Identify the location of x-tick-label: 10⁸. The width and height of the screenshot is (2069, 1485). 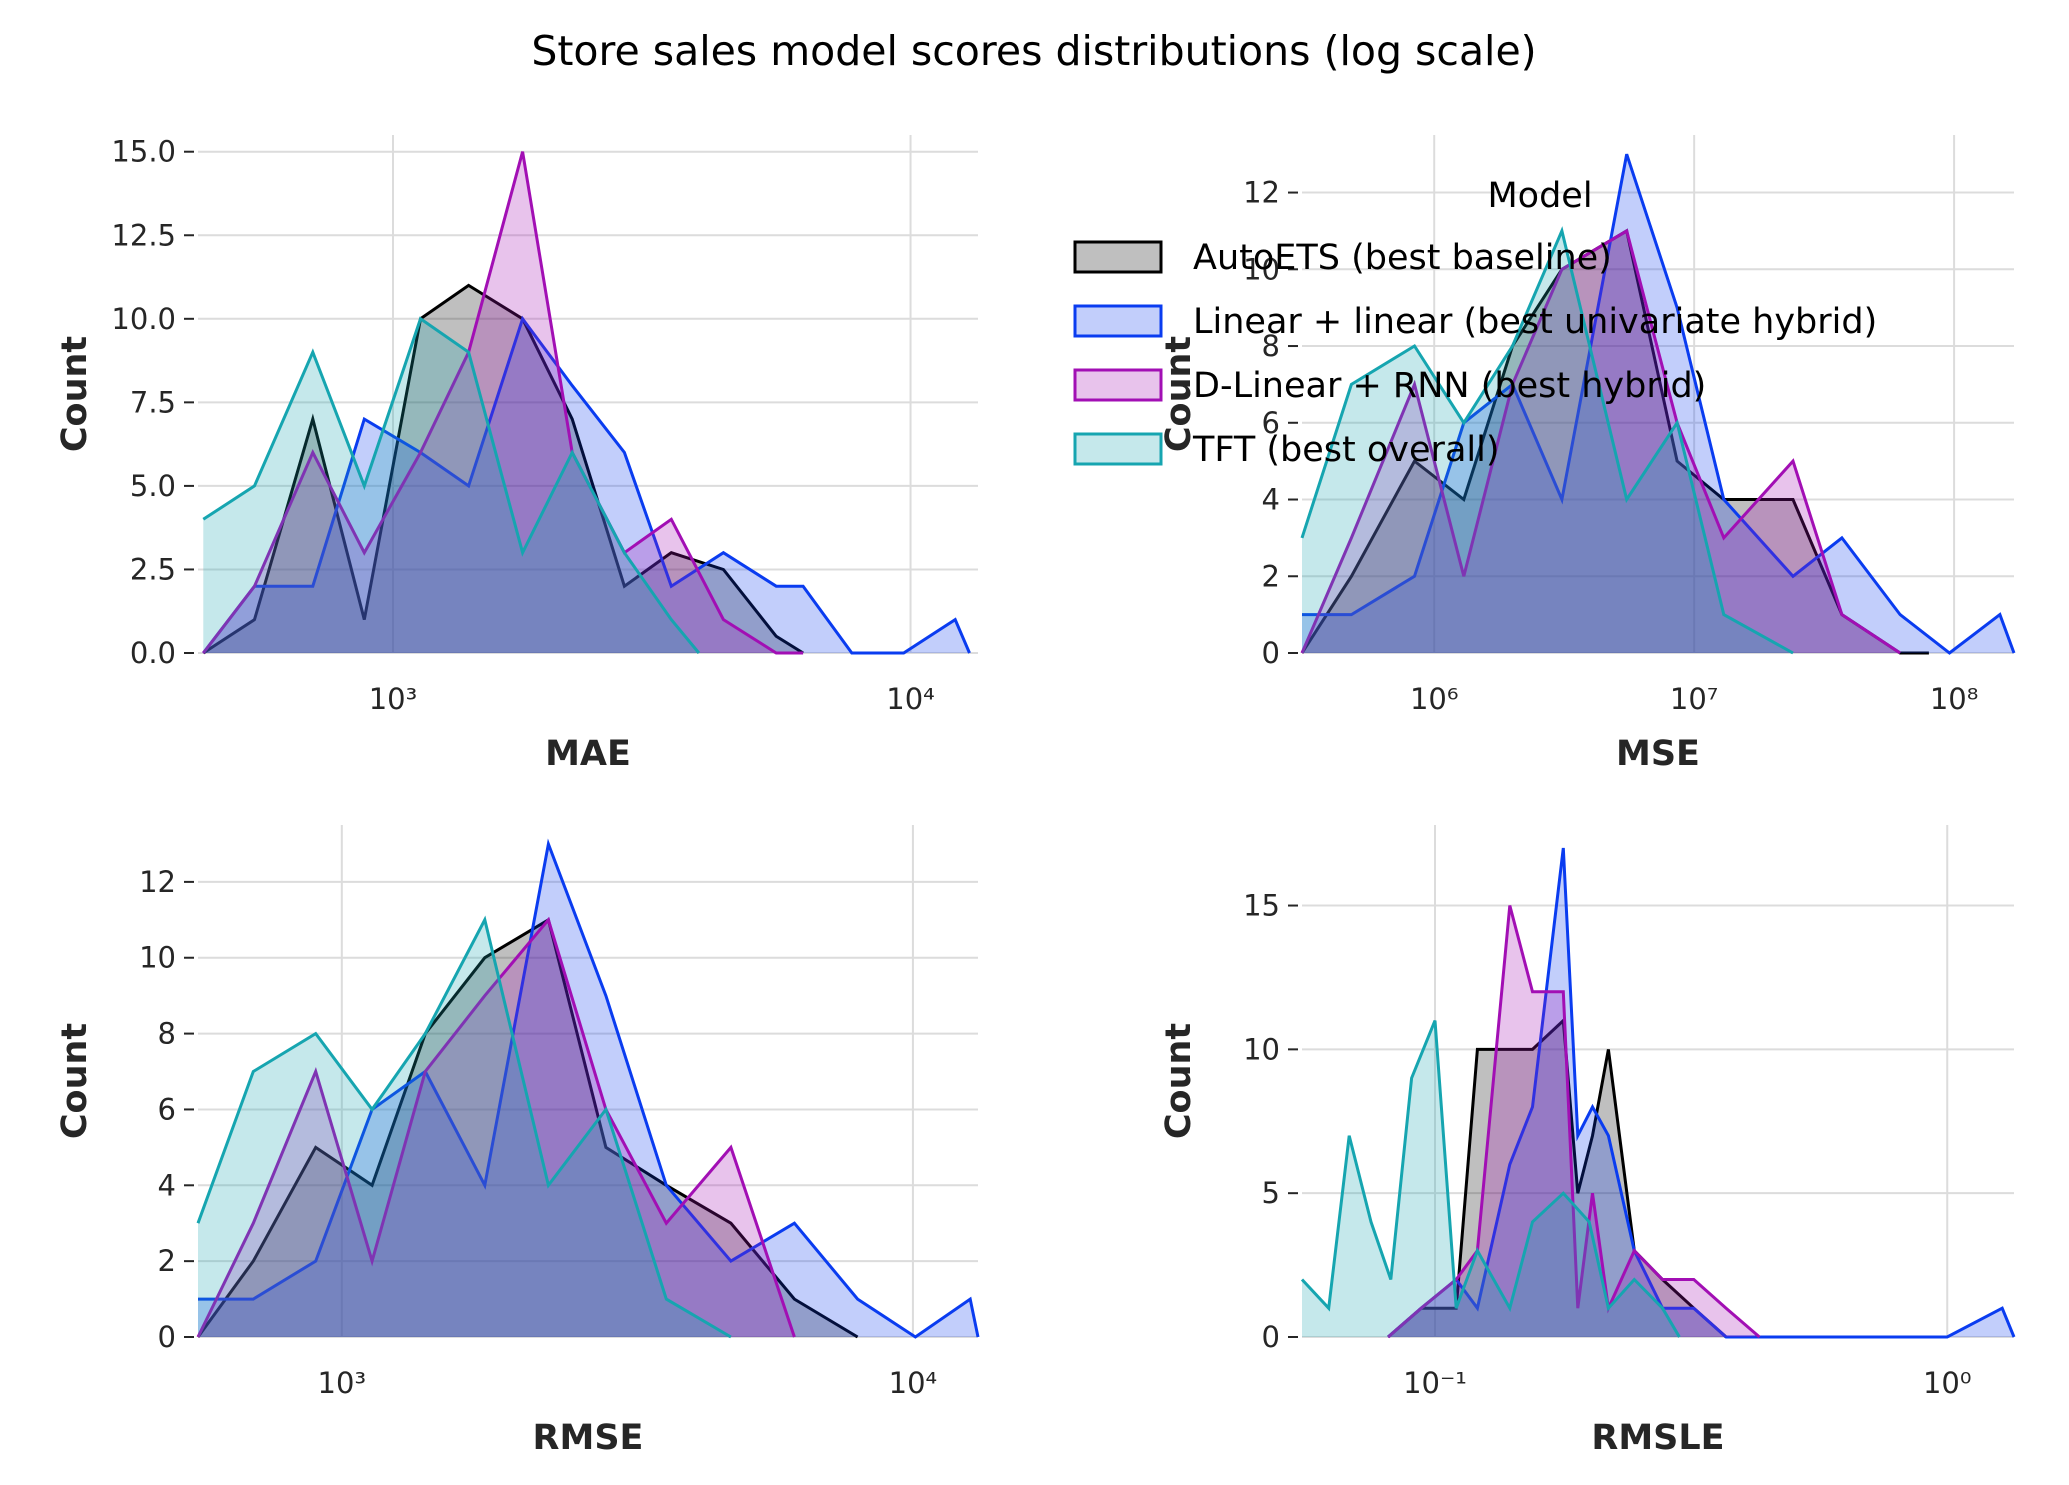
(1954, 699).